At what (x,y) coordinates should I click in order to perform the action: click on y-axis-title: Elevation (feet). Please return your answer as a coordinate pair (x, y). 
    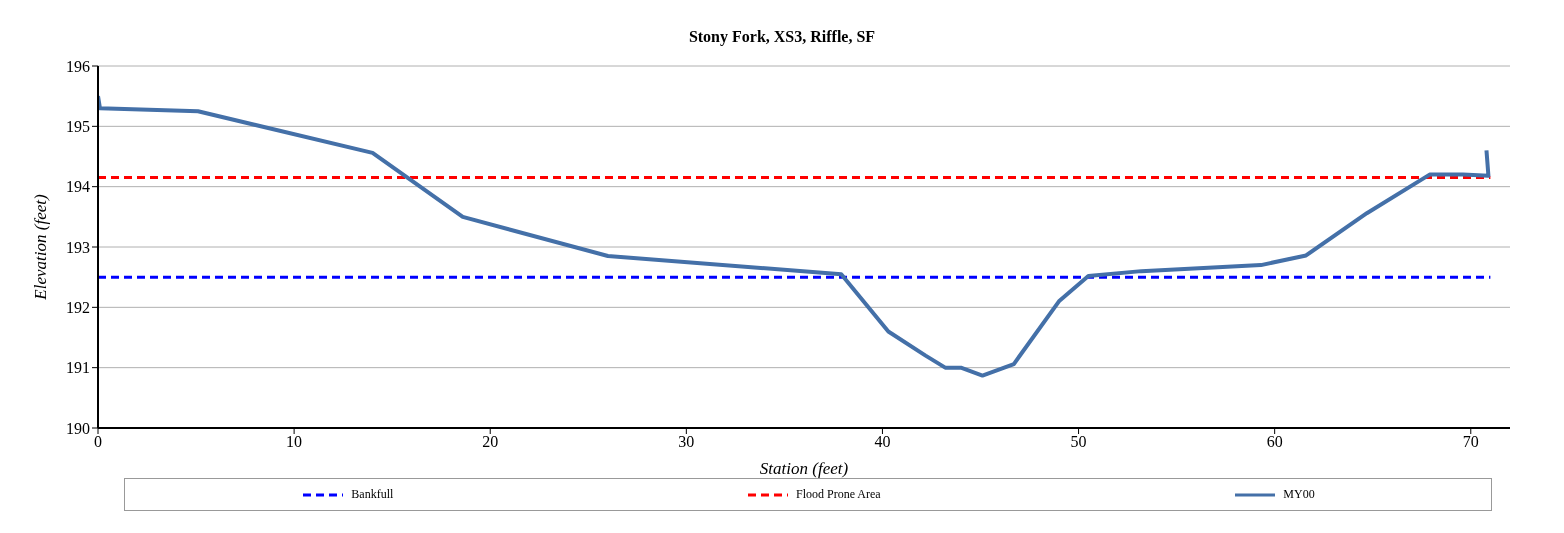
    Looking at the image, I should click on (41, 247).